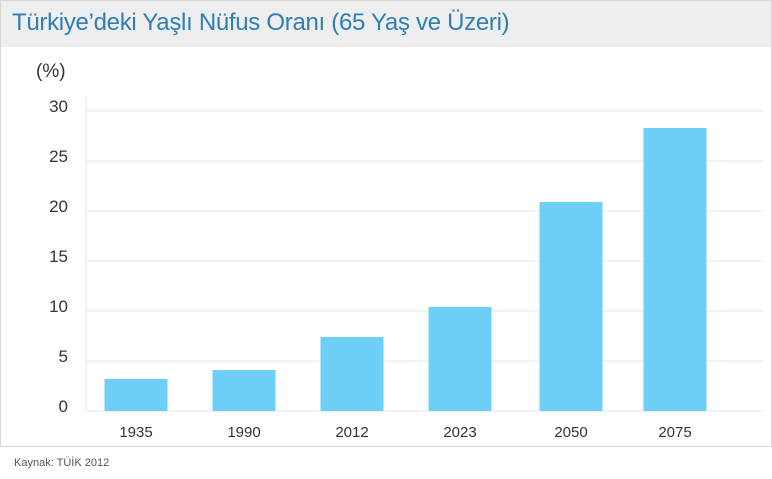 Image resolution: width=772 pixels, height=479 pixels. I want to click on x-tick-label: 2050, so click(570, 432).